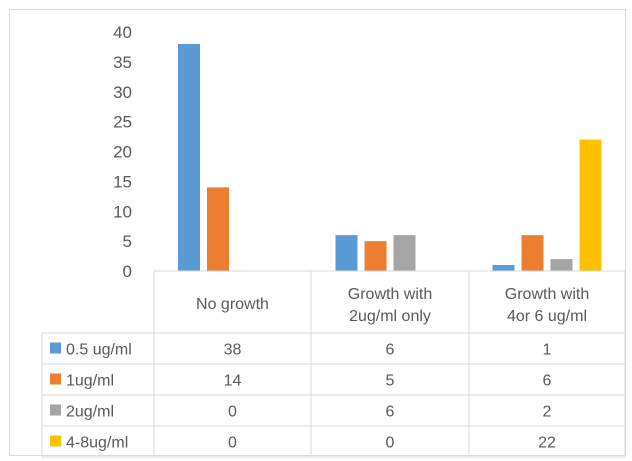  What do you see at coordinates (122, 92) in the screenshot?
I see `y-tick-label: 30` at bounding box center [122, 92].